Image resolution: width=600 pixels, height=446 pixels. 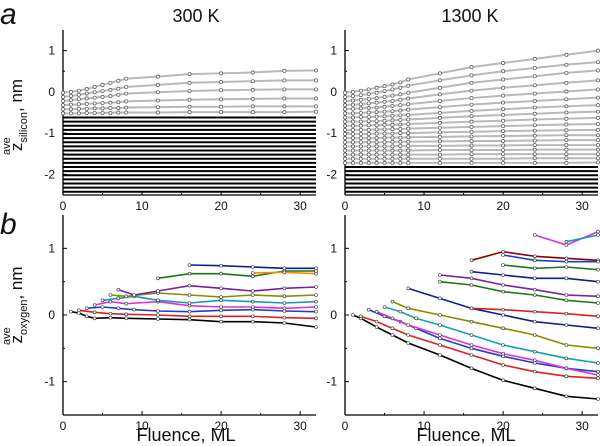 What do you see at coordinates (15, 117) in the screenshot?
I see `y-axis-label-silicon: zsilicon, nm ave` at bounding box center [15, 117].